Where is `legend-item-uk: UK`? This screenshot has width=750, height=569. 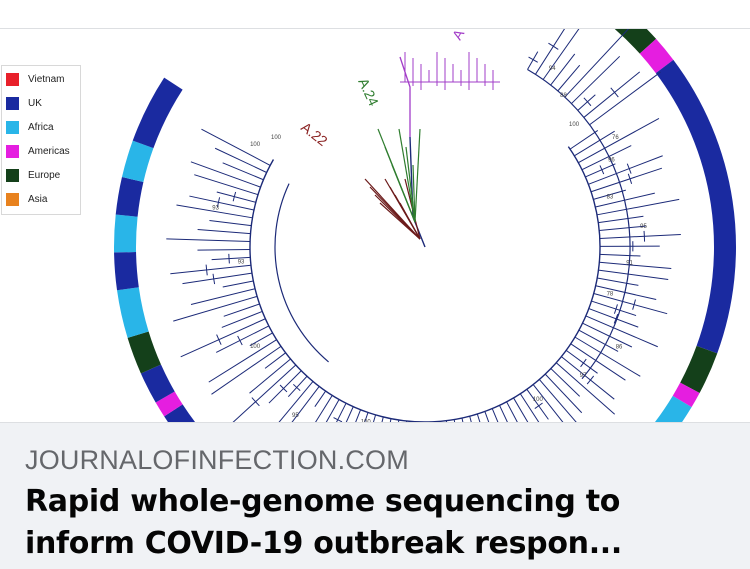 legend-item-uk: UK is located at coordinates (24, 103).